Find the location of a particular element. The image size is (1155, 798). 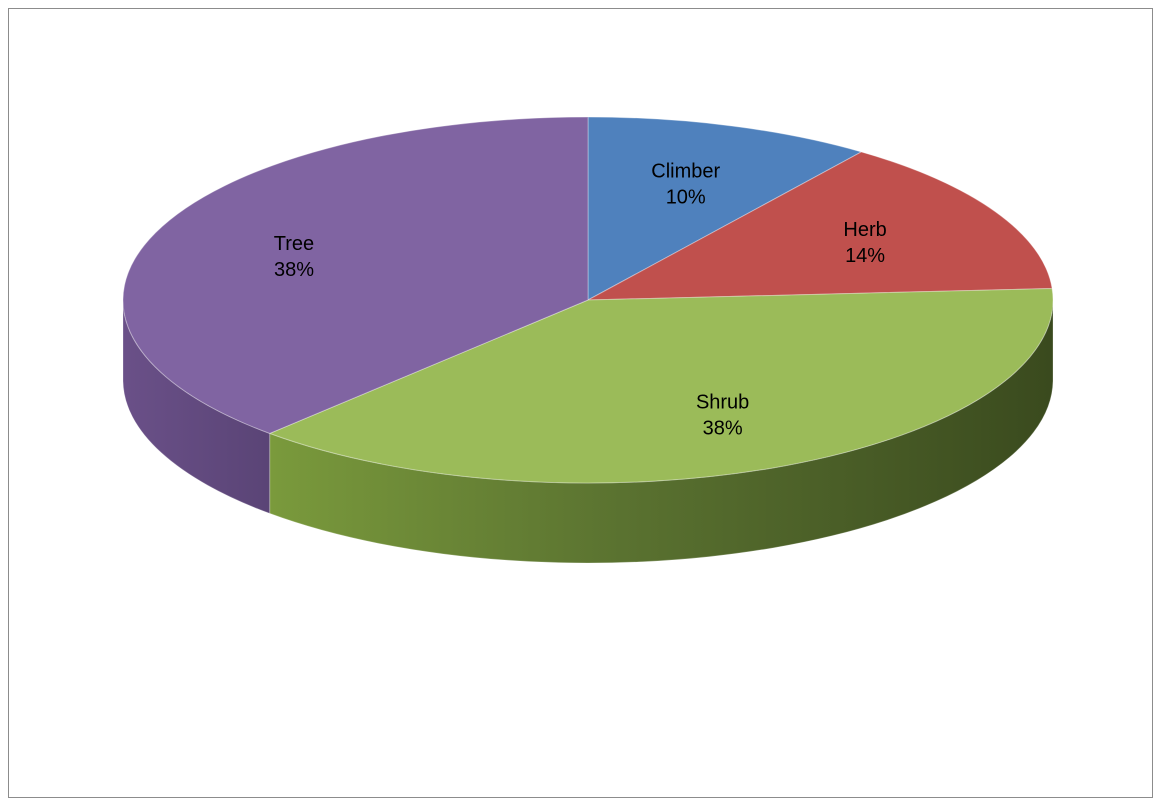

slice-label-climber: Climber is located at coordinates (685, 172).